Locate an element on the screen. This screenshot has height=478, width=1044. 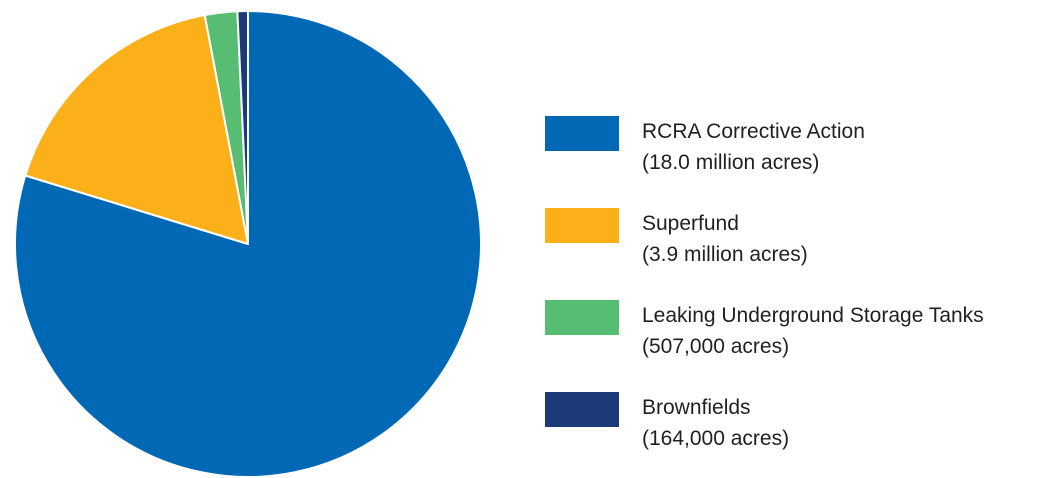
legend-item-superfund: Superfund (3.9 million acres) is located at coordinates (794, 246).